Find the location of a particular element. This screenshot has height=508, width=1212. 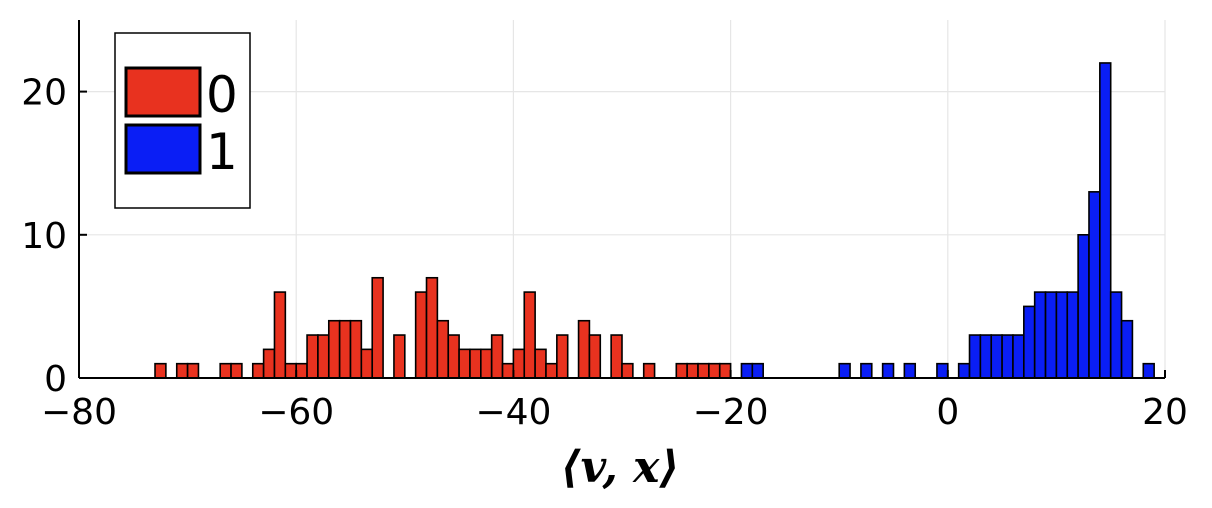

legend-box is located at coordinates (182, 120).